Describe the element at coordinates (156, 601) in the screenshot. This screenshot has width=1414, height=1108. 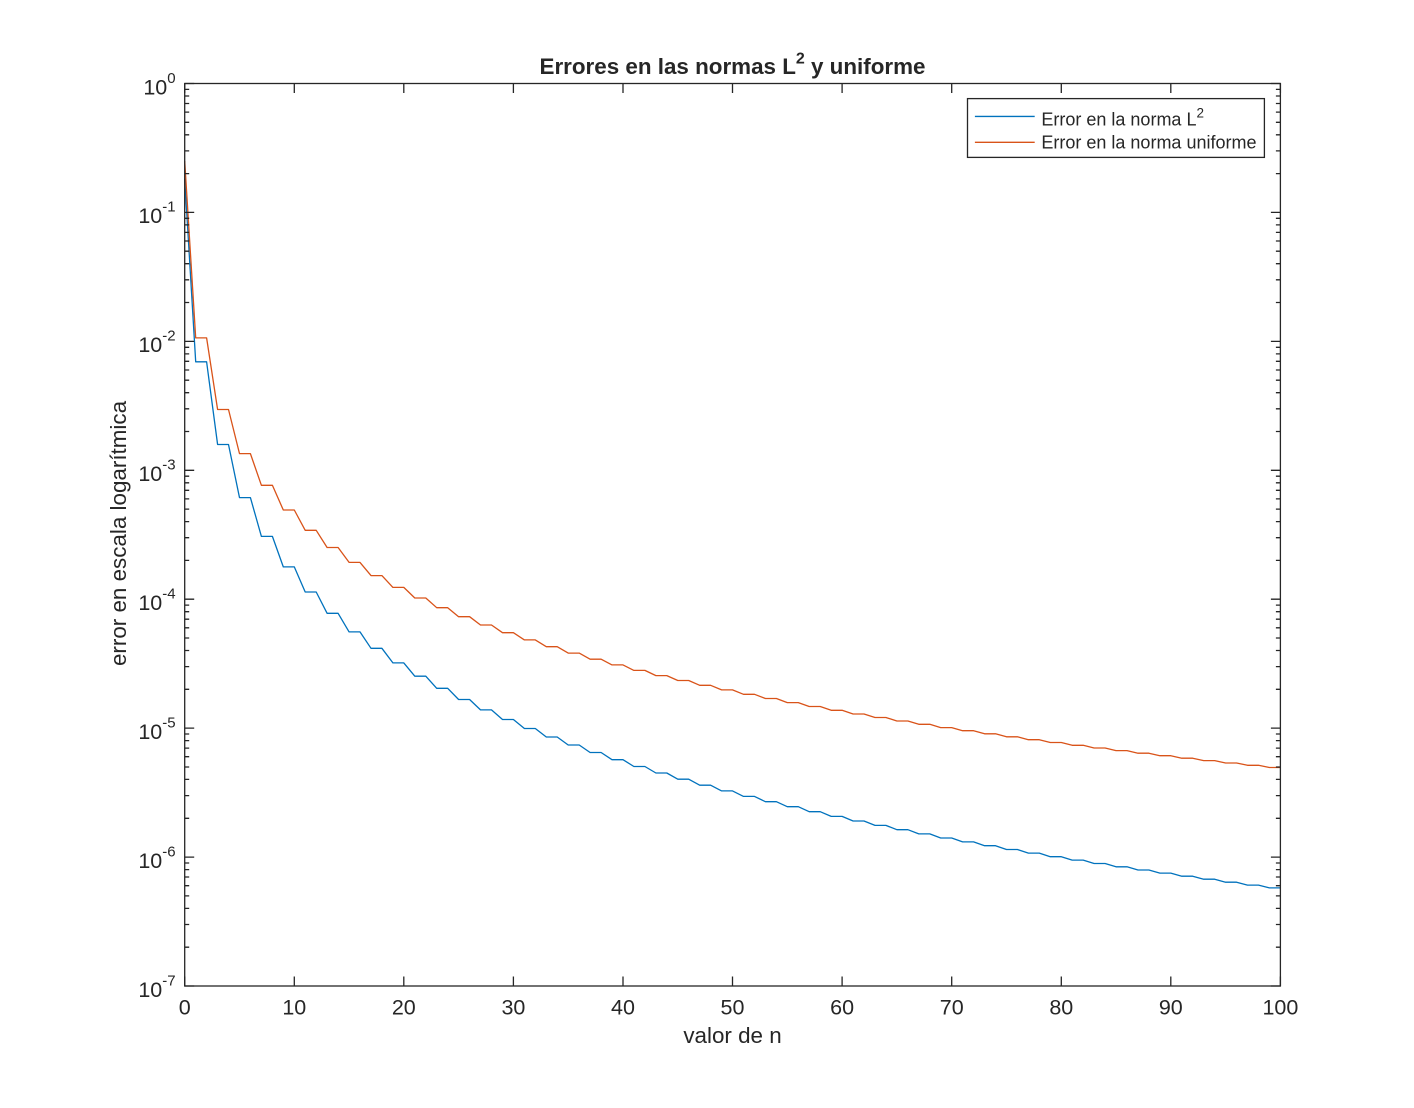
I see `svg-text: 10-4` at that location.